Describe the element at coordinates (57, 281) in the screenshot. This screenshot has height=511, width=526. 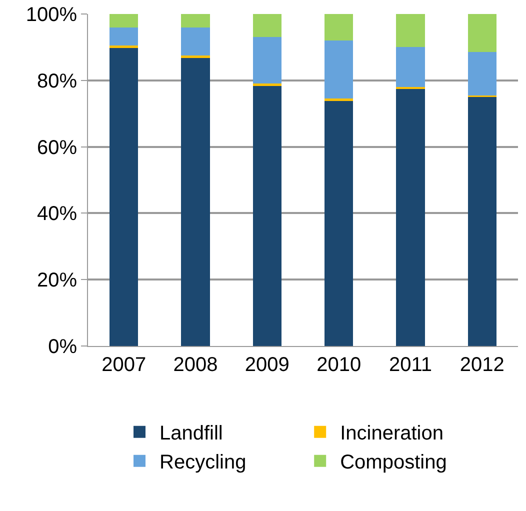
I see `y-tick-label: 20%` at that location.